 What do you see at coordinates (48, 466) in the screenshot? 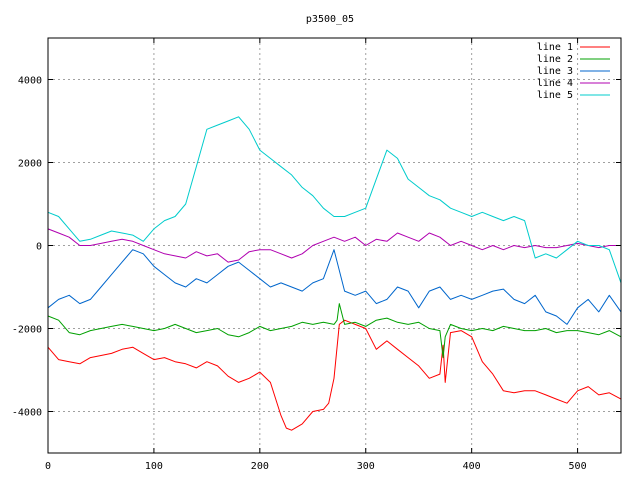
I see `x-tick-label: 0` at bounding box center [48, 466].